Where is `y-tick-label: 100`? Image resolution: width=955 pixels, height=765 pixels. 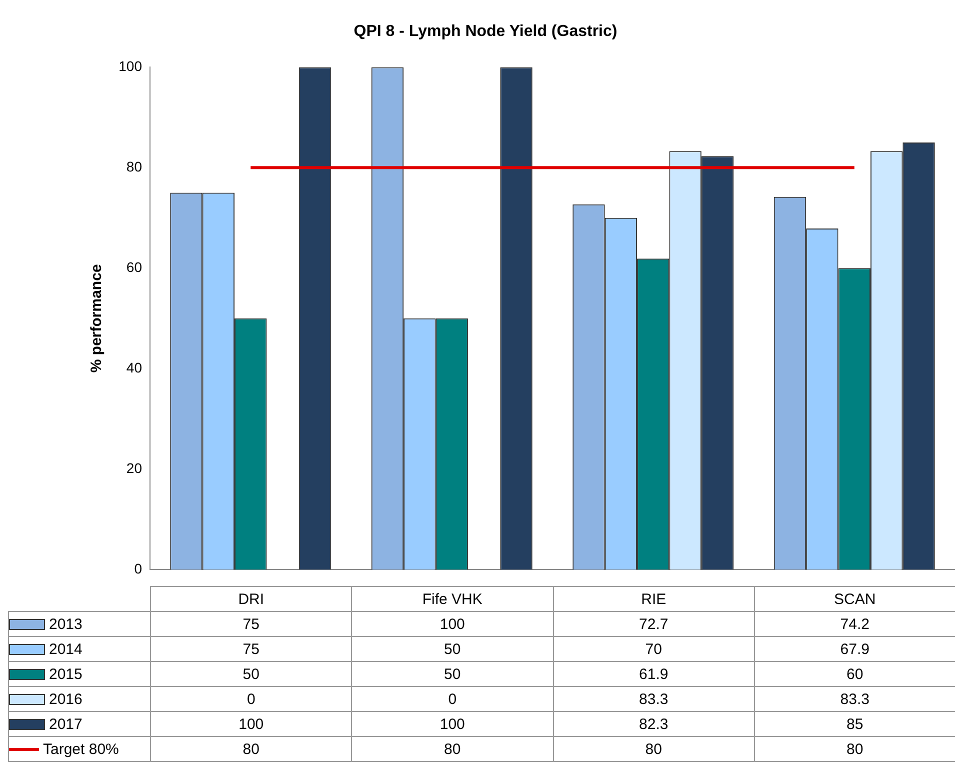 y-tick-label: 100 is located at coordinates (130, 66).